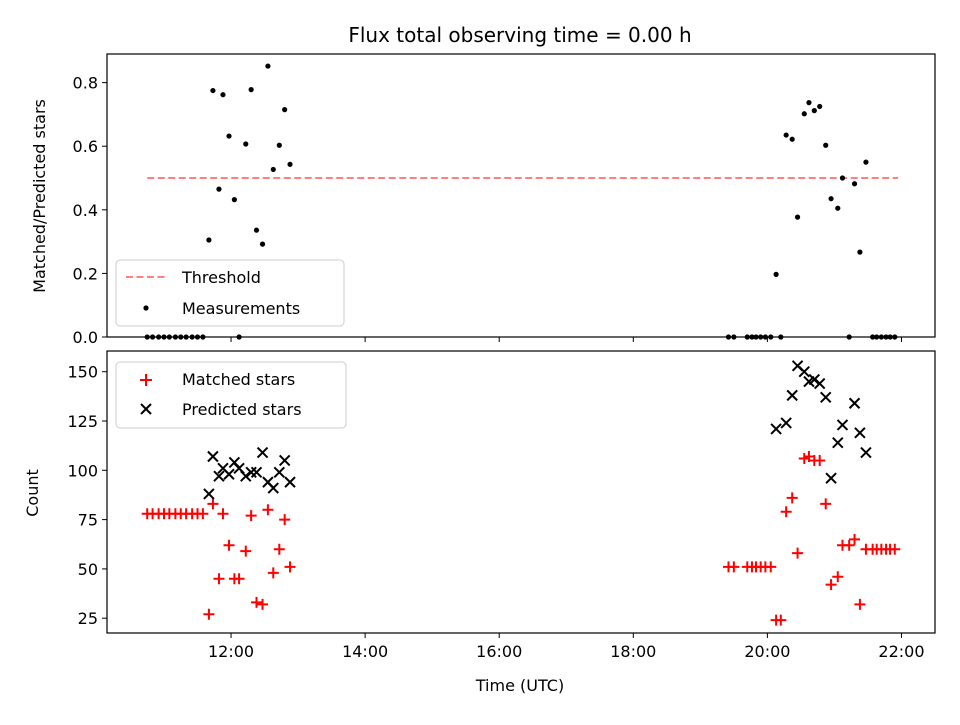 This screenshot has width=960, height=725. What do you see at coordinates (537, 430) in the screenshot?
I see `series-predicted-stars` at bounding box center [537, 430].